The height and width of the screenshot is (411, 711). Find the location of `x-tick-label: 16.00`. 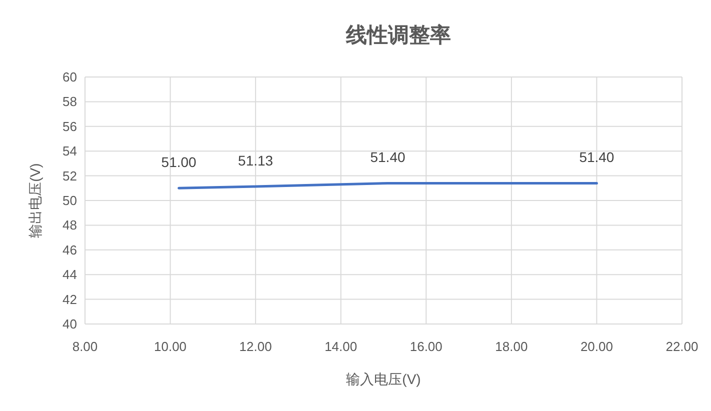

x-tick-label: 16.00 is located at coordinates (426, 346).